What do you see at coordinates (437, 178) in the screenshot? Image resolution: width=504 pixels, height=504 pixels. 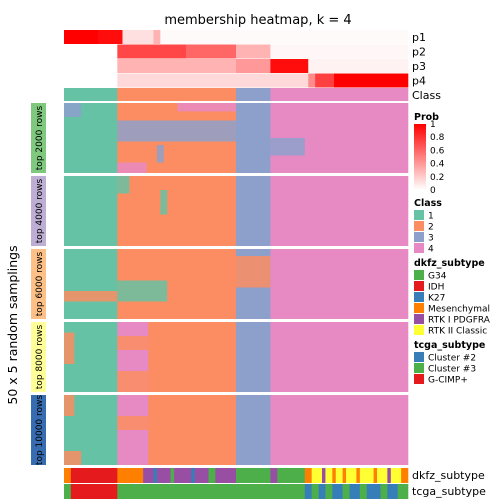 I see `prob-tick-4: 0.2` at bounding box center [437, 178].